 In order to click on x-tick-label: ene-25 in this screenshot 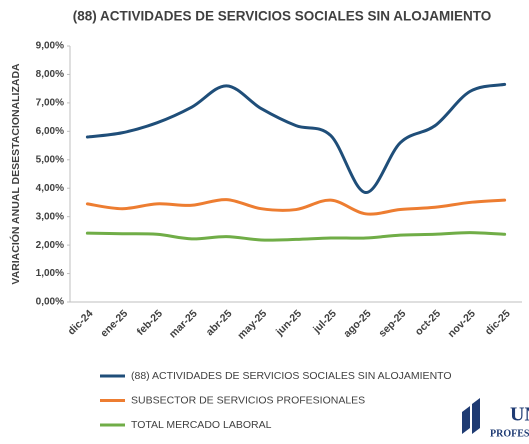, I will do `click(114, 323)`.